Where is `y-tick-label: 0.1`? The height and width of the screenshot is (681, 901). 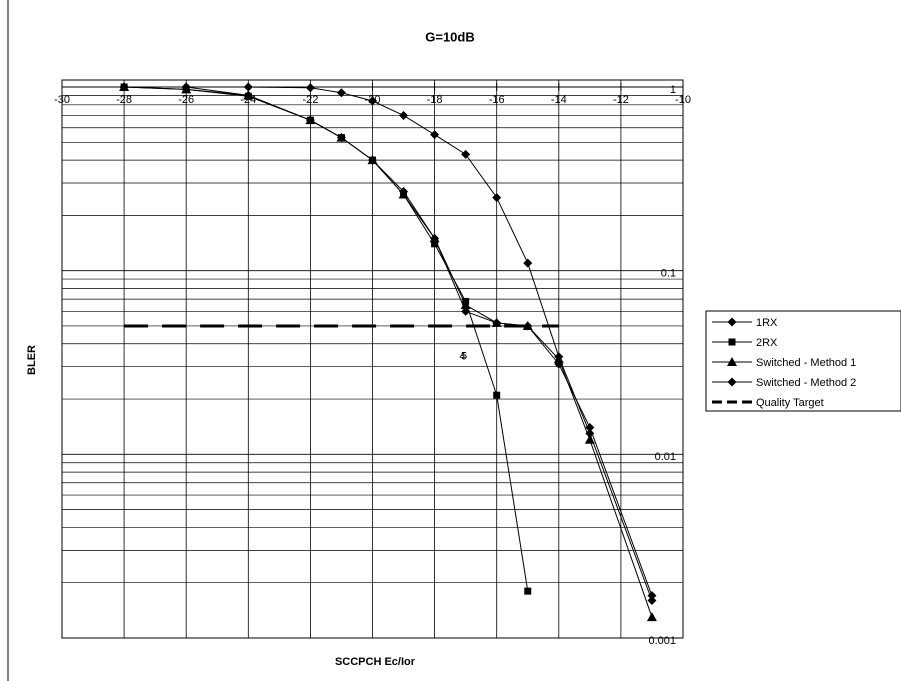
y-tick-label: 0.1 is located at coordinates (668, 274).